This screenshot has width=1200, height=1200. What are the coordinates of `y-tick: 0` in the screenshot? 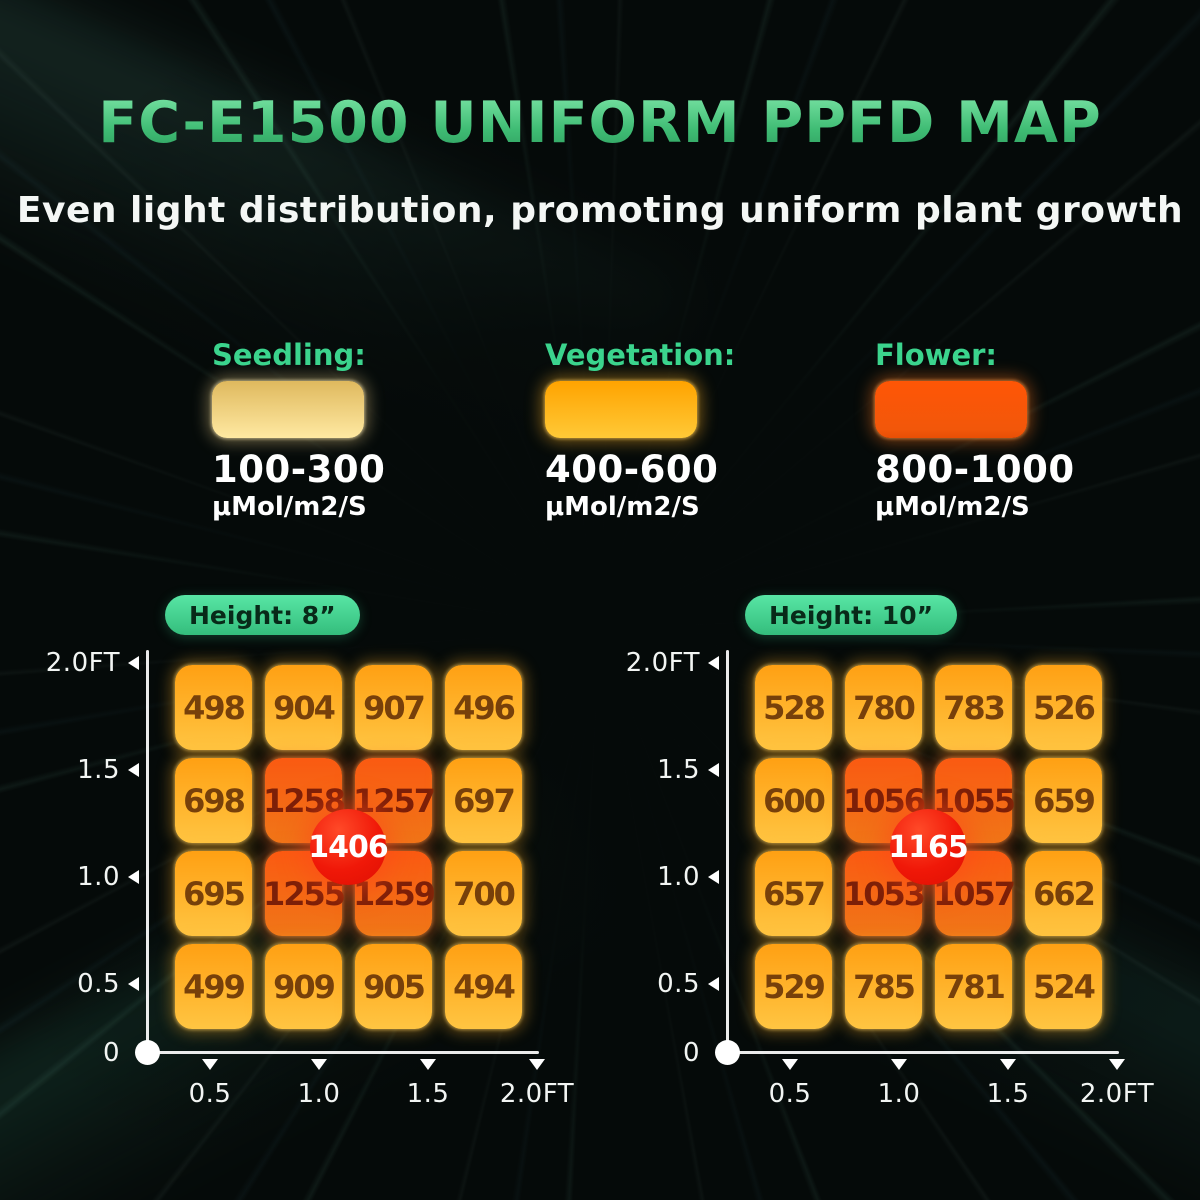 It's located at (103, 1053).